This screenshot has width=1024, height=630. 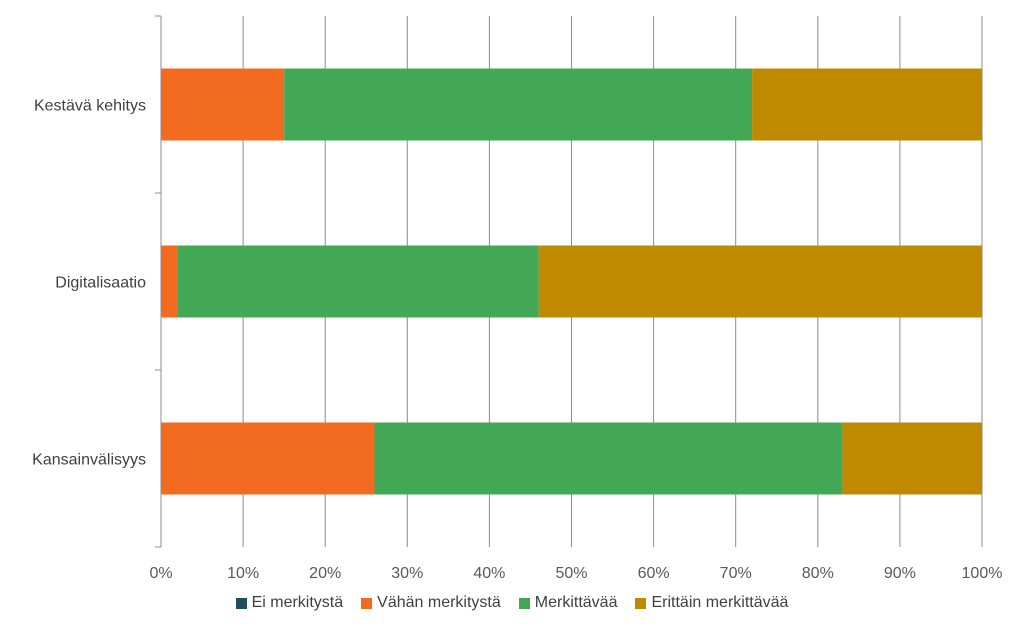 I want to click on x-tick-label: 0%, so click(x=160, y=573).